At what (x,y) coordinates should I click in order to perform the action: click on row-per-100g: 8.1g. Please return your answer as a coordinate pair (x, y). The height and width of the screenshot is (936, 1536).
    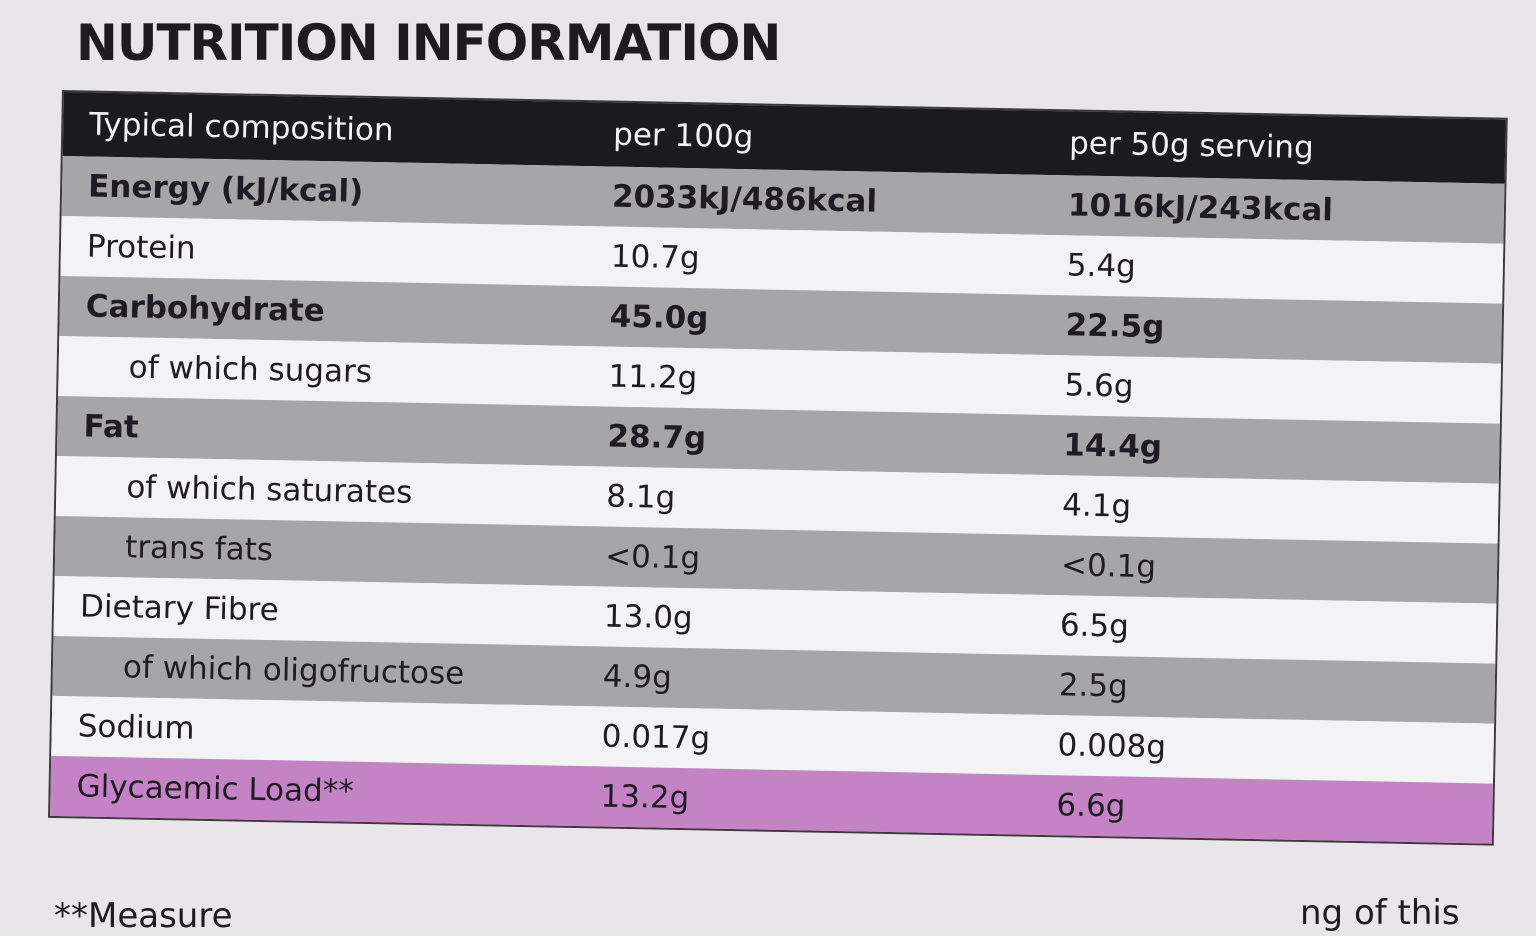
    Looking at the image, I should click on (640, 497).